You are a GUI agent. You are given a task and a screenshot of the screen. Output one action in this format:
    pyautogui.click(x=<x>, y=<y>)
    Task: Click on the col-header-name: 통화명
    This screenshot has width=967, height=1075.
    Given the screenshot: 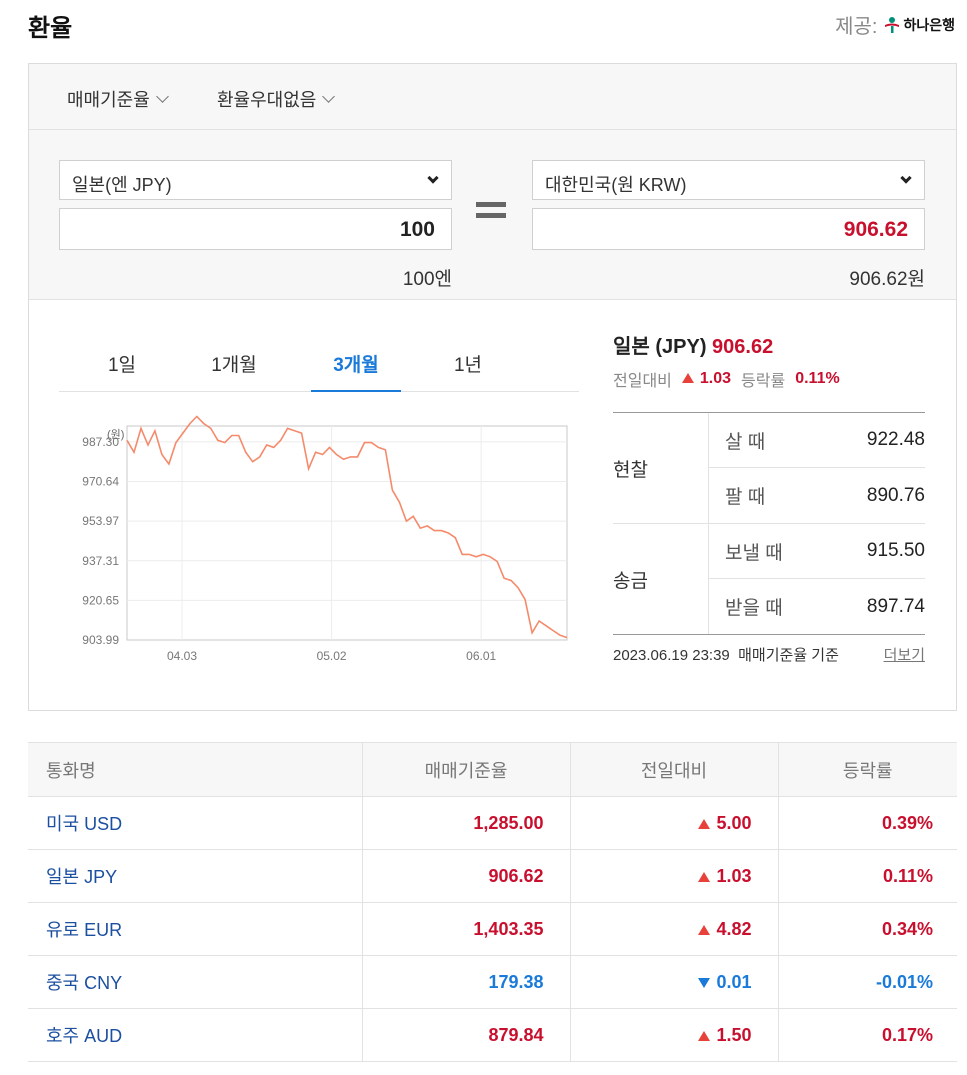 What is the action you would take?
    pyautogui.click(x=195, y=769)
    